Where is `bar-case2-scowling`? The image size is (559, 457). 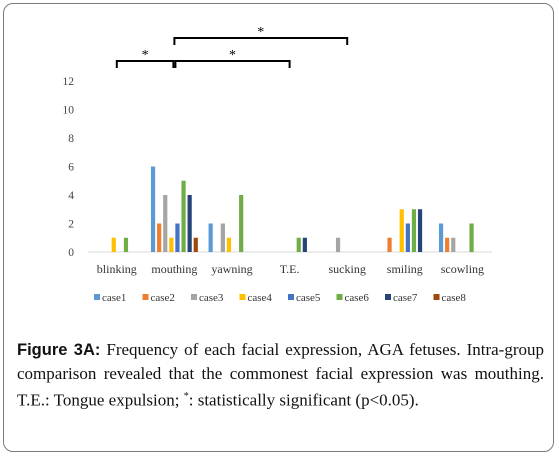 bar-case2-scowling is located at coordinates (447, 244).